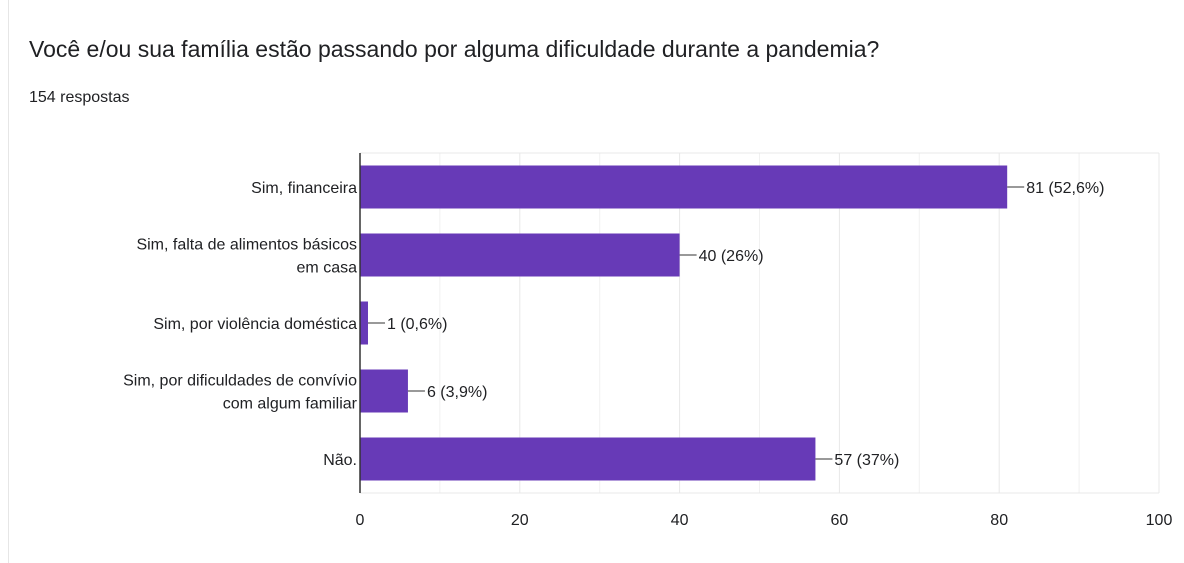 The image size is (1184, 563). I want to click on category-label-2: Sim, por violência doméstica, so click(255, 324).